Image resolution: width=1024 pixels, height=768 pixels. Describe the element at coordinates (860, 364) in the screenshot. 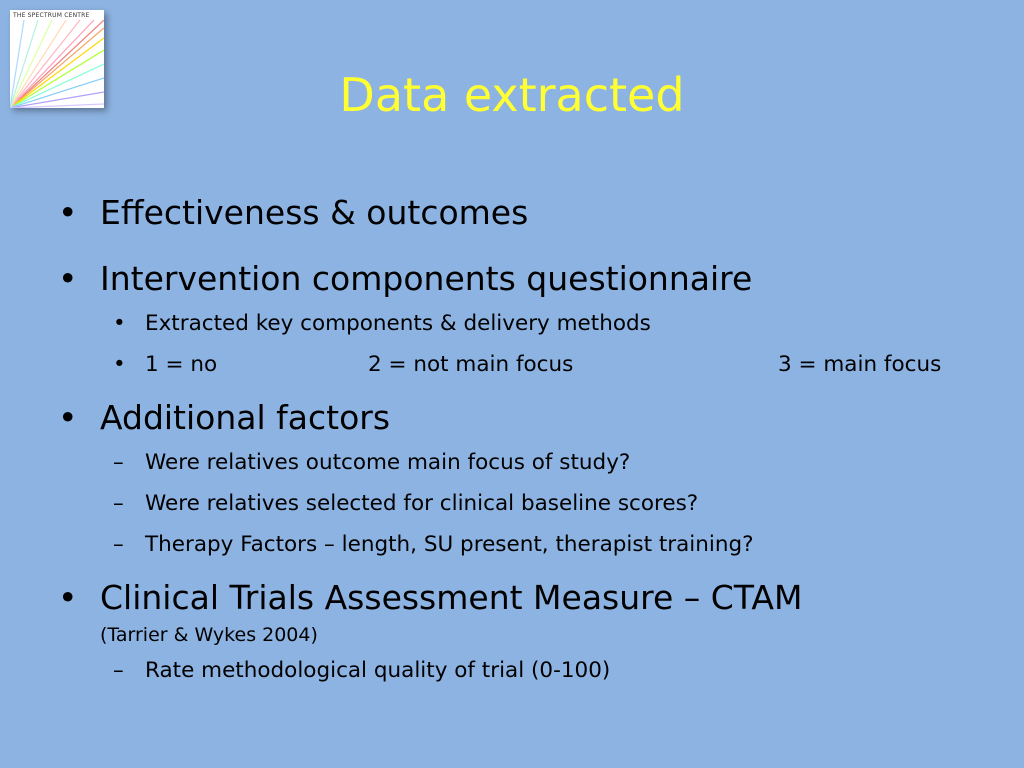

I see `scale-value-3: 3 = main focus` at that location.